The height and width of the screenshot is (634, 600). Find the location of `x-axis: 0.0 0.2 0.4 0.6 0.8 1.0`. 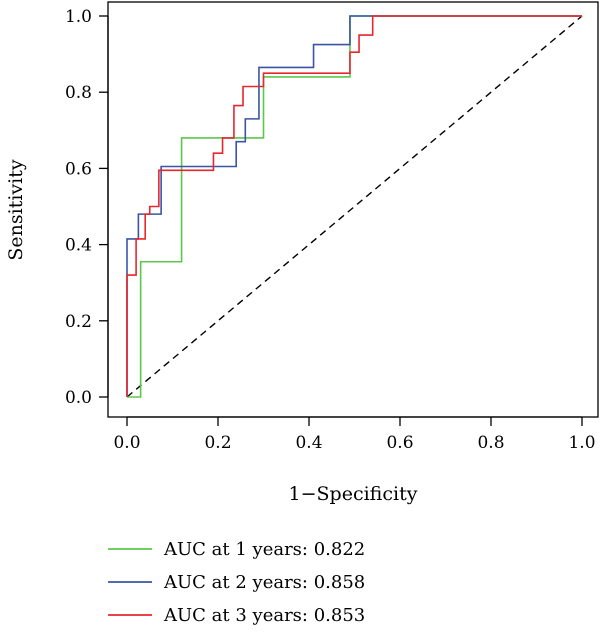

x-axis: 0.0 0.2 0.4 0.6 0.8 1.0 is located at coordinates (354, 434).